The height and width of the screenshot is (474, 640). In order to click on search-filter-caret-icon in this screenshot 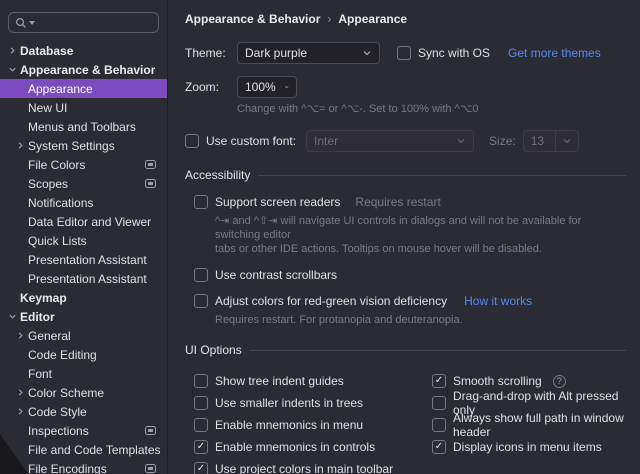, I will do `click(32, 23)`.